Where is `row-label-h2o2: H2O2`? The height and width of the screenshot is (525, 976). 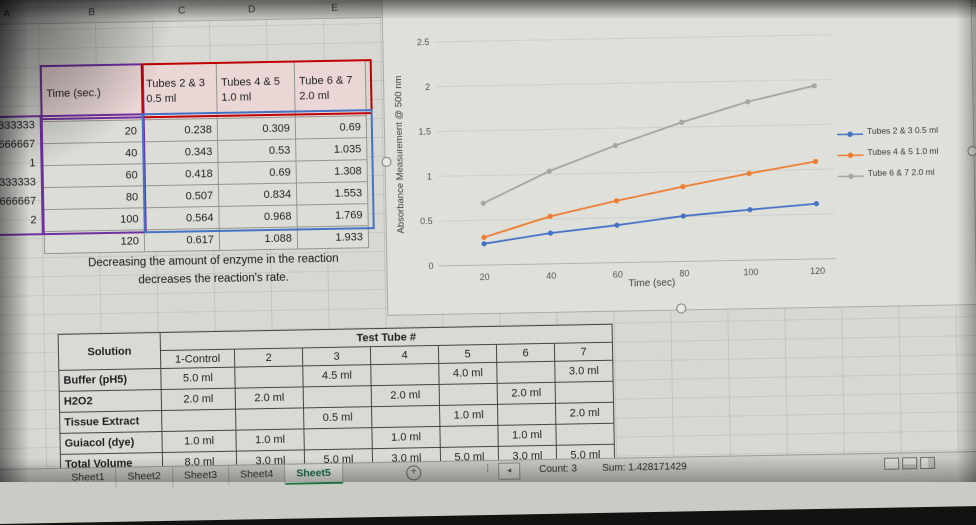
row-label-h2o2: H2O2 is located at coordinates (110, 401).